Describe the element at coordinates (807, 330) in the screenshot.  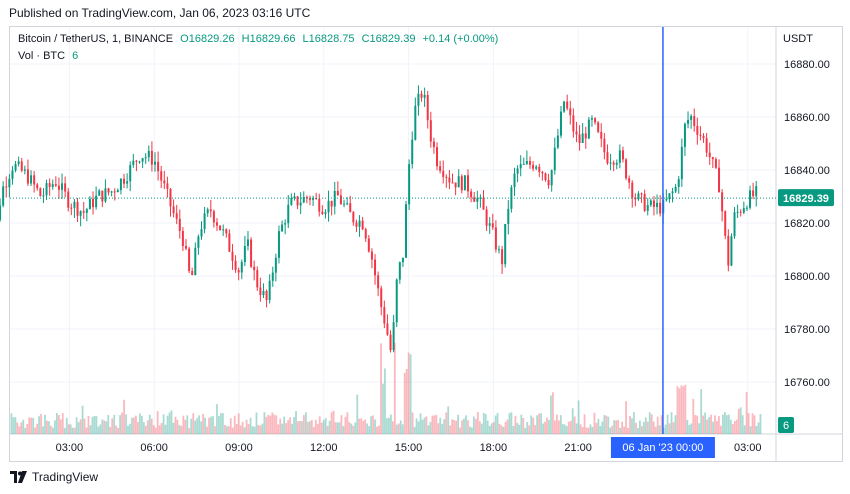
I see `price-tick-label: 16780.00` at that location.